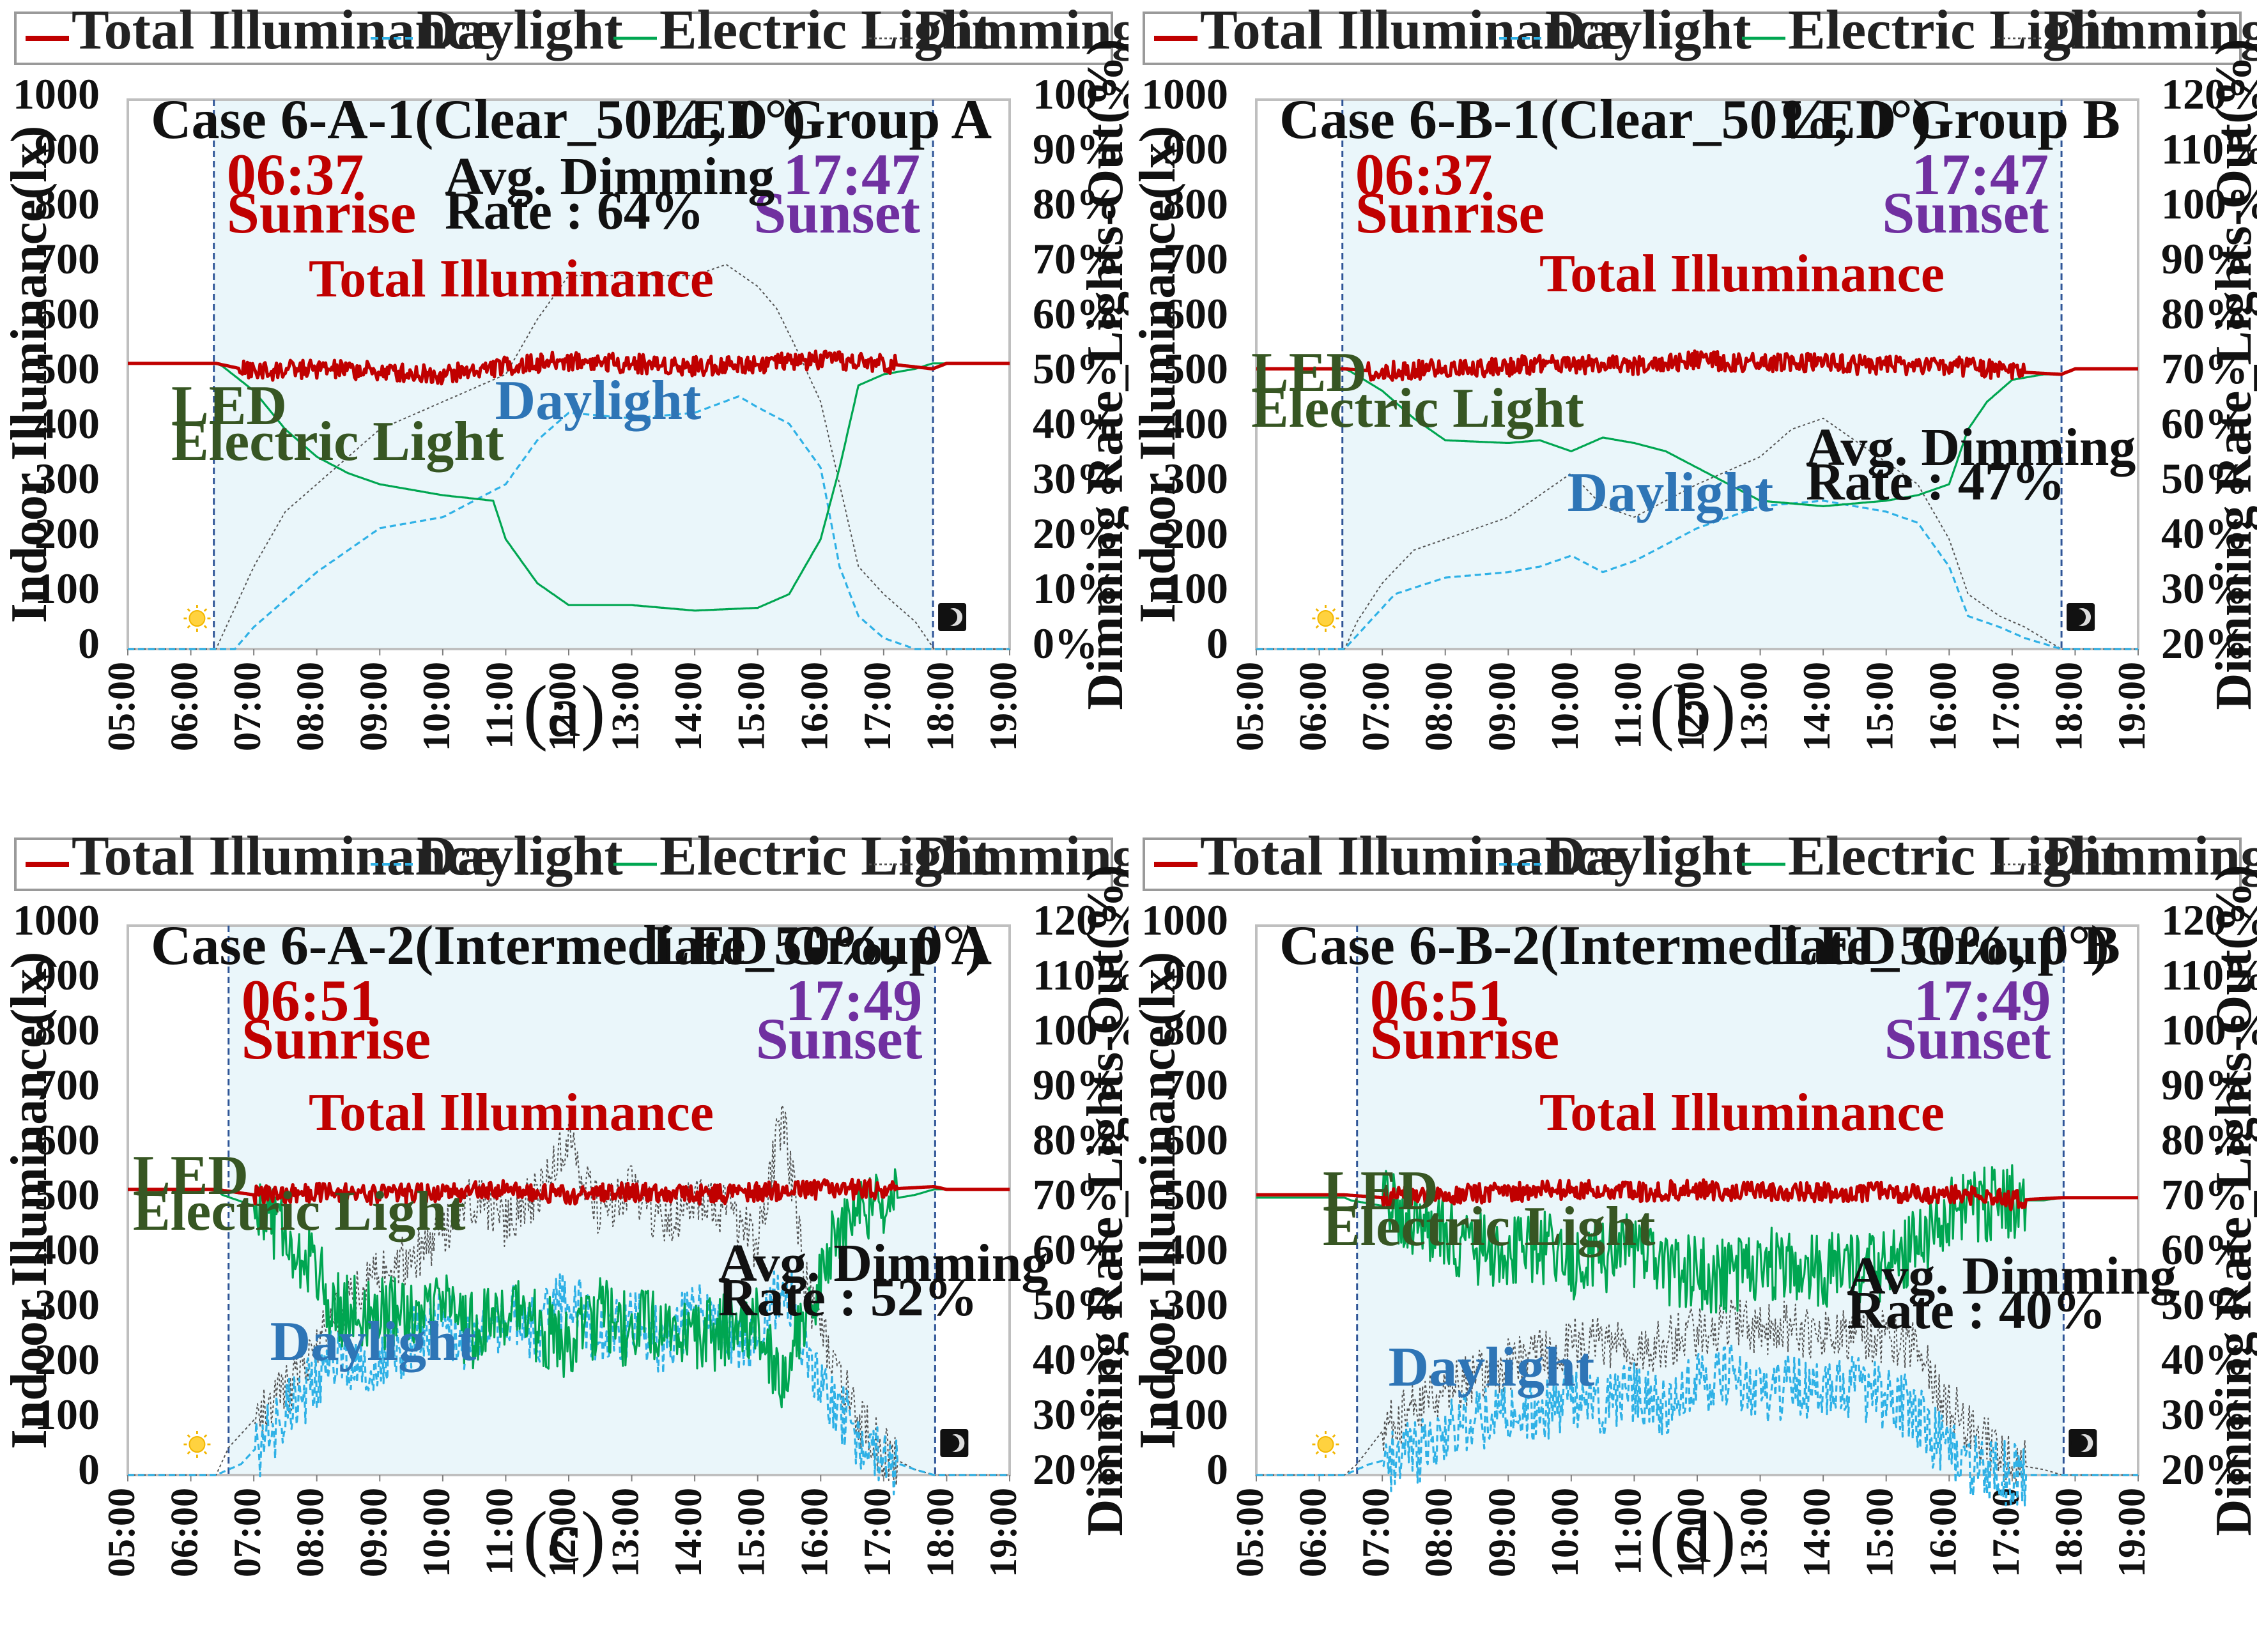  Describe the element at coordinates (626, 1533) in the screenshot. I see `x-tick-label: 13:00` at that location.